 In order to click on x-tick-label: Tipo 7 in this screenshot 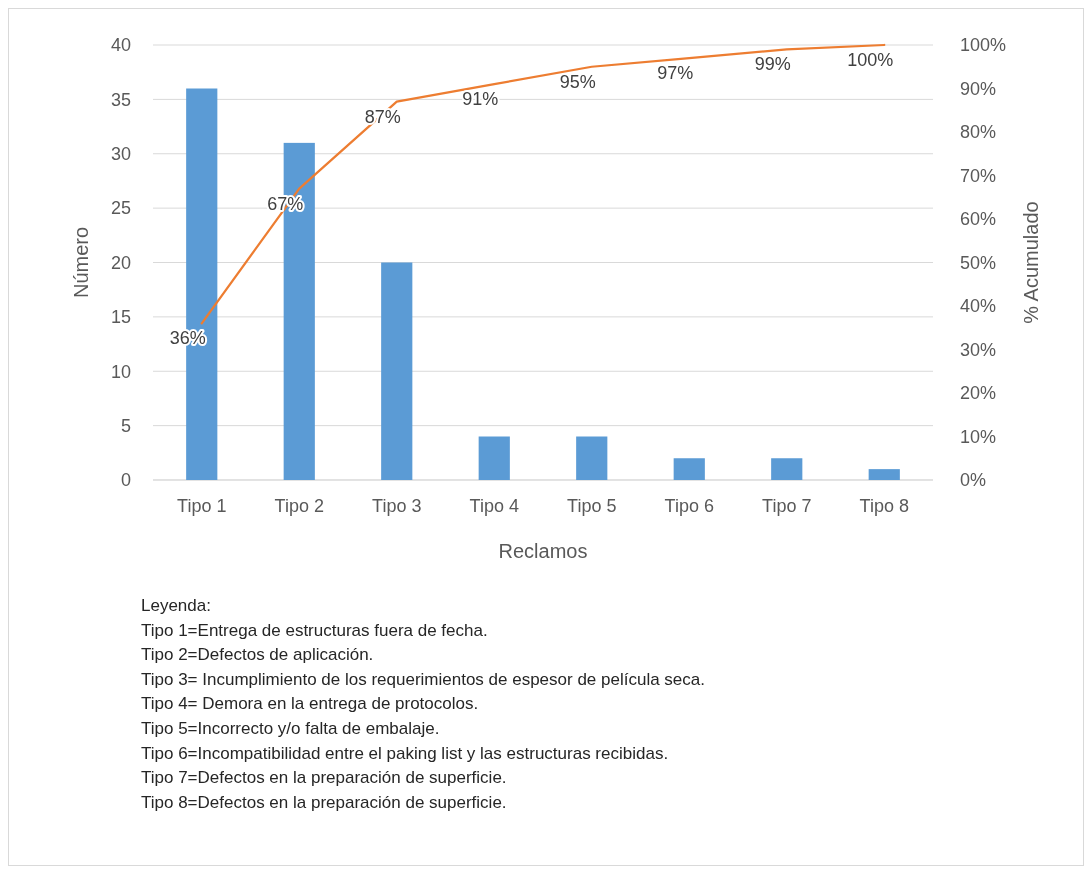, I will do `click(787, 506)`.